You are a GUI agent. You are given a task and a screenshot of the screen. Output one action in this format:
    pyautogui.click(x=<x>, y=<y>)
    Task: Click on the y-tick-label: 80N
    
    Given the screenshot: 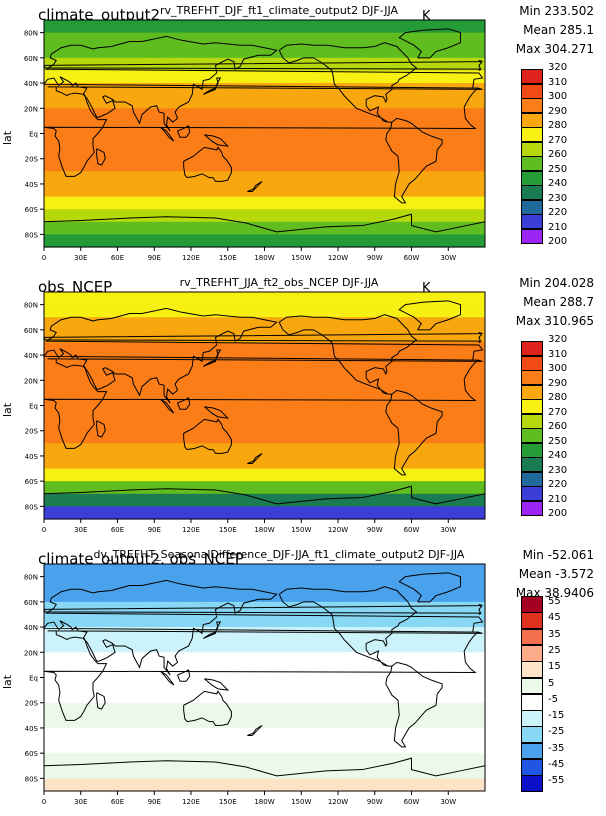 What is the action you would take?
    pyautogui.click(x=31, y=578)
    